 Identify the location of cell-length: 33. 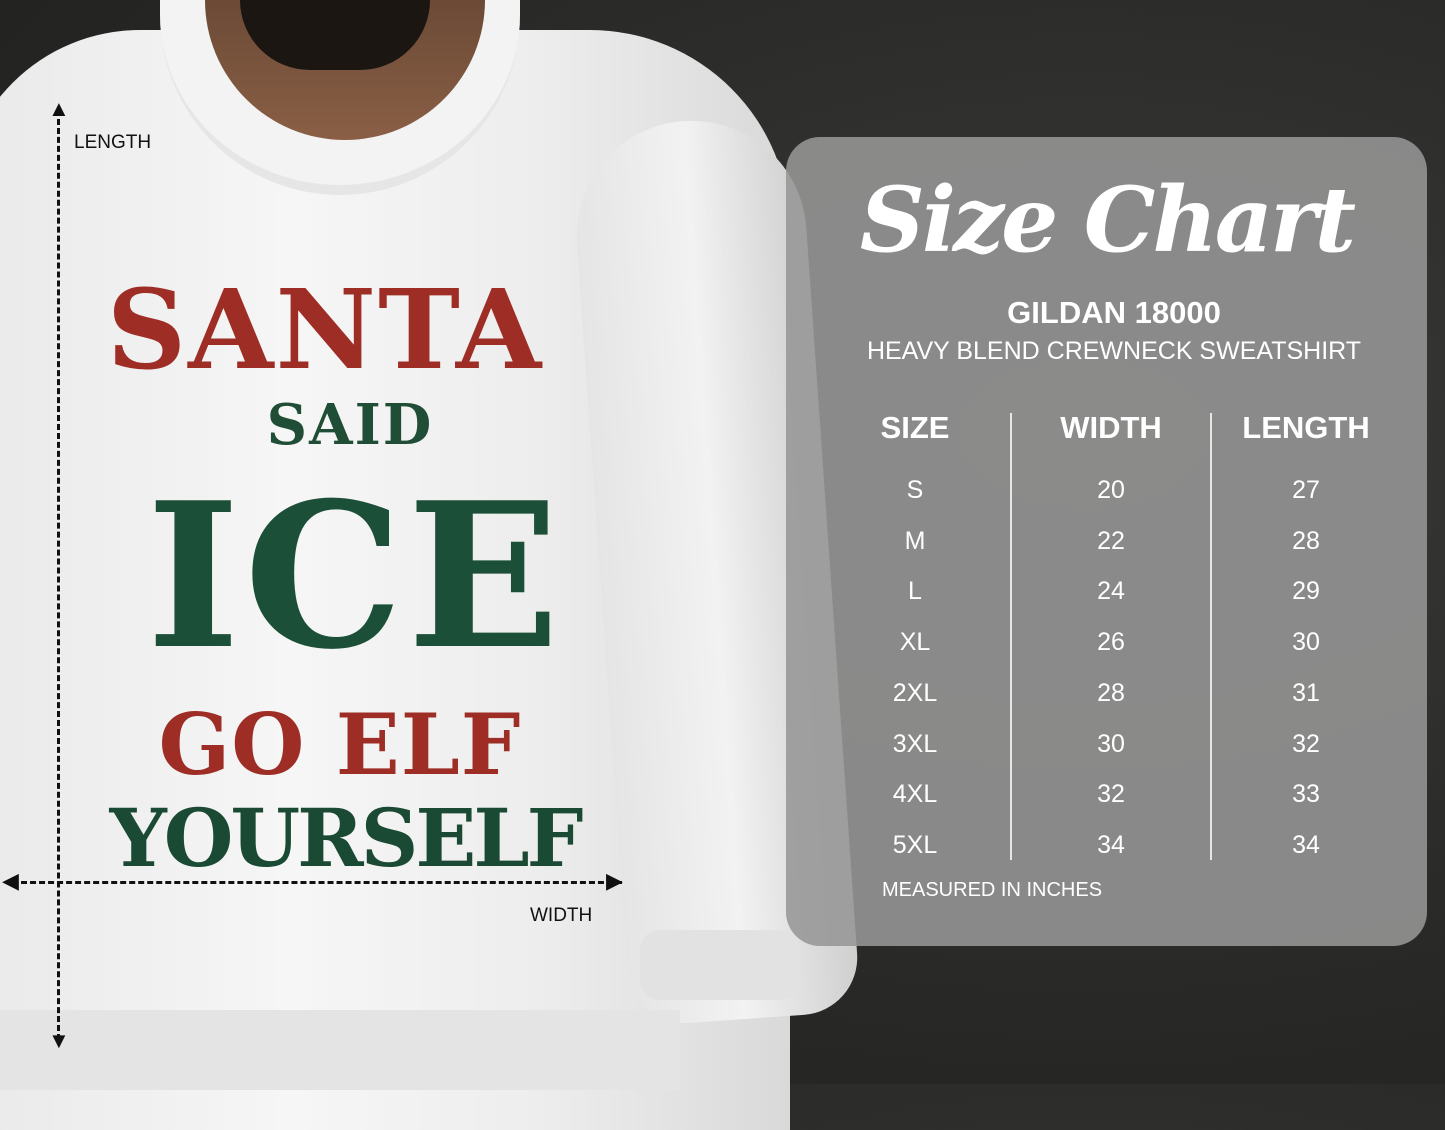
(1306, 794).